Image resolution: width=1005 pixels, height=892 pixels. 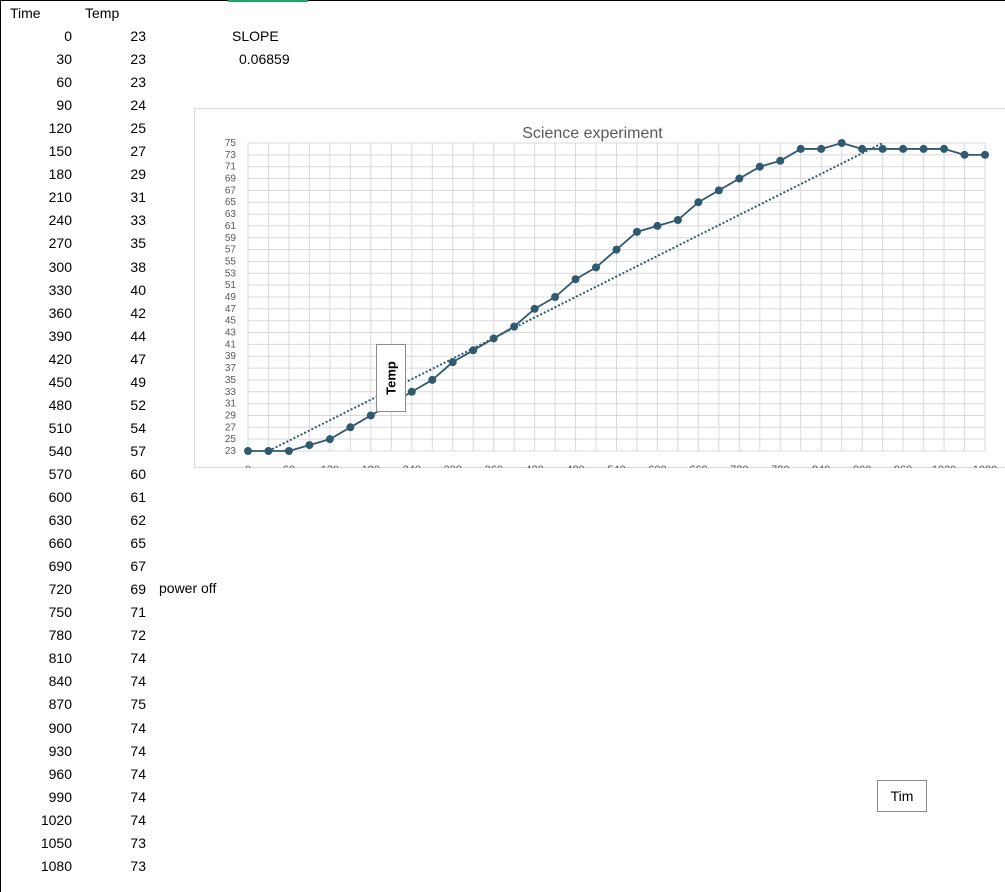 I want to click on time-cell: 870, so click(x=60, y=704).